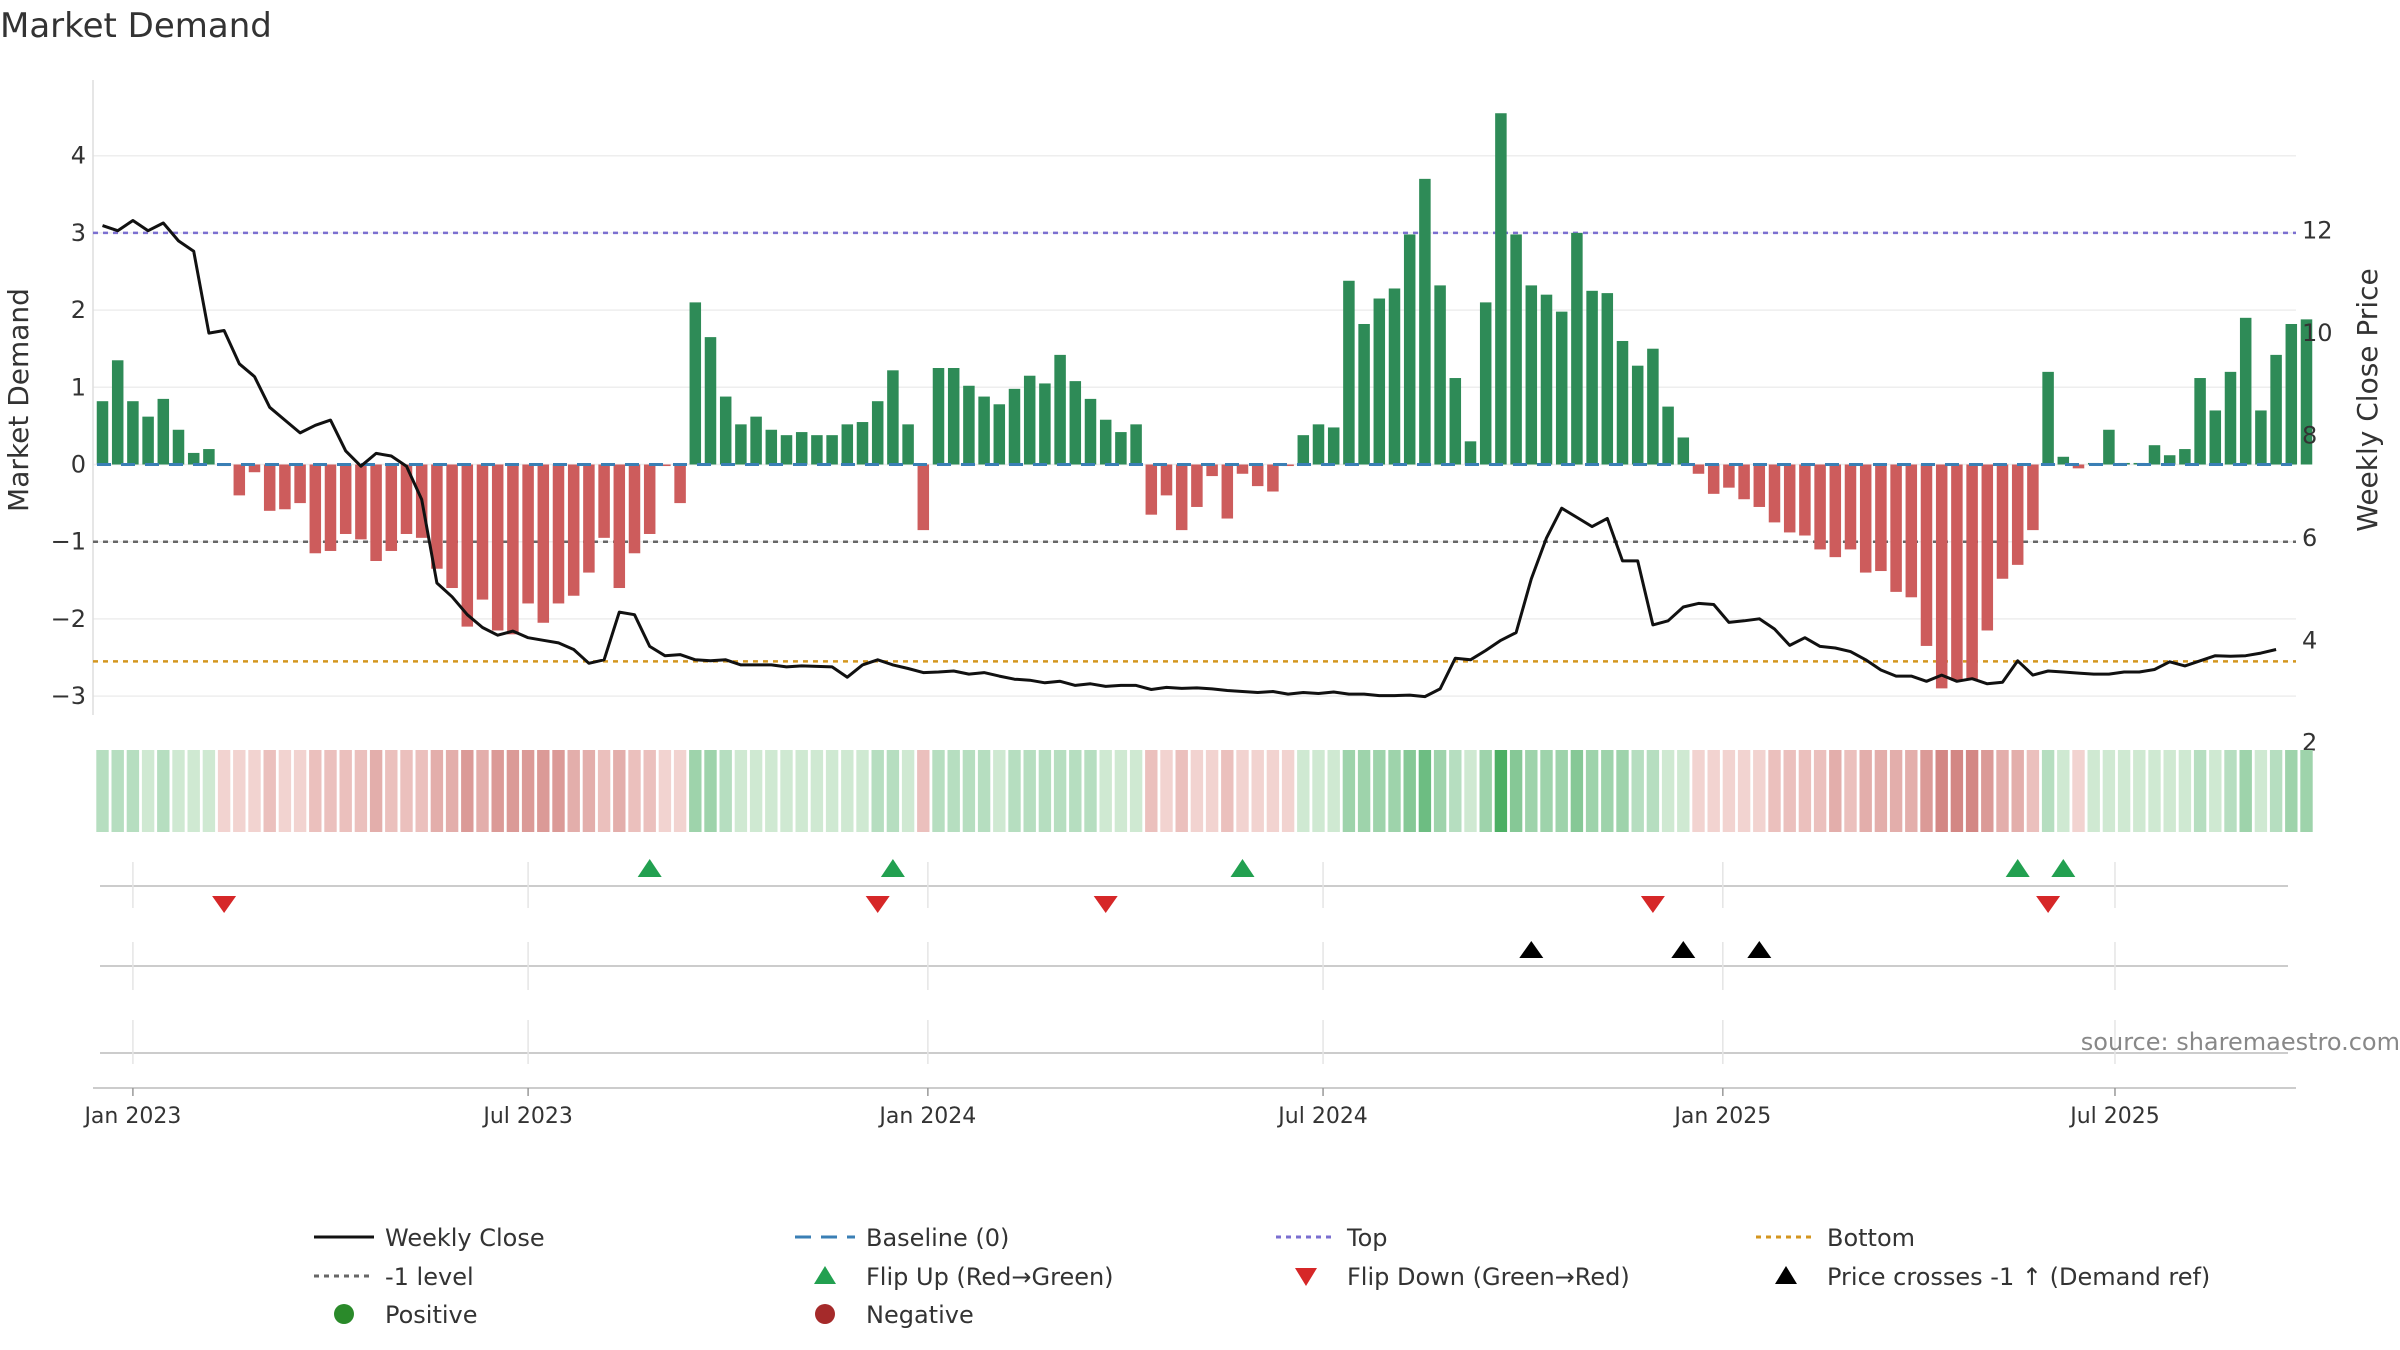  What do you see at coordinates (2309, 538) in the screenshot?
I see `y2-tick-label: 6` at bounding box center [2309, 538].